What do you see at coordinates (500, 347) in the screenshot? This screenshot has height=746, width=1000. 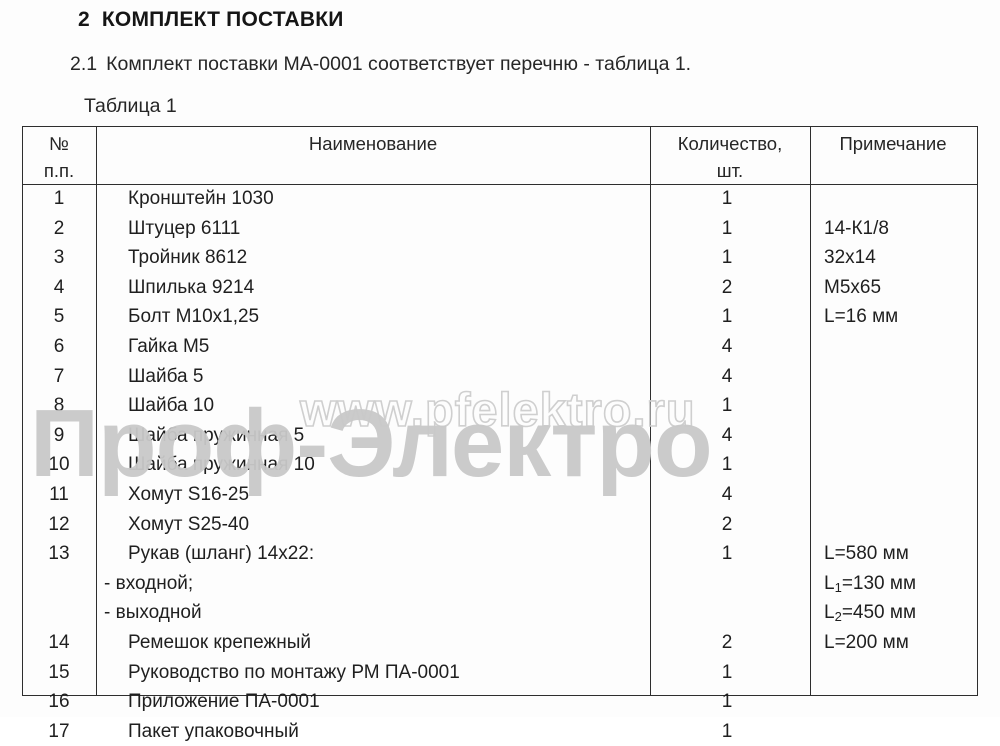 I see `table-row: 6 Гайка М5 4` at bounding box center [500, 347].